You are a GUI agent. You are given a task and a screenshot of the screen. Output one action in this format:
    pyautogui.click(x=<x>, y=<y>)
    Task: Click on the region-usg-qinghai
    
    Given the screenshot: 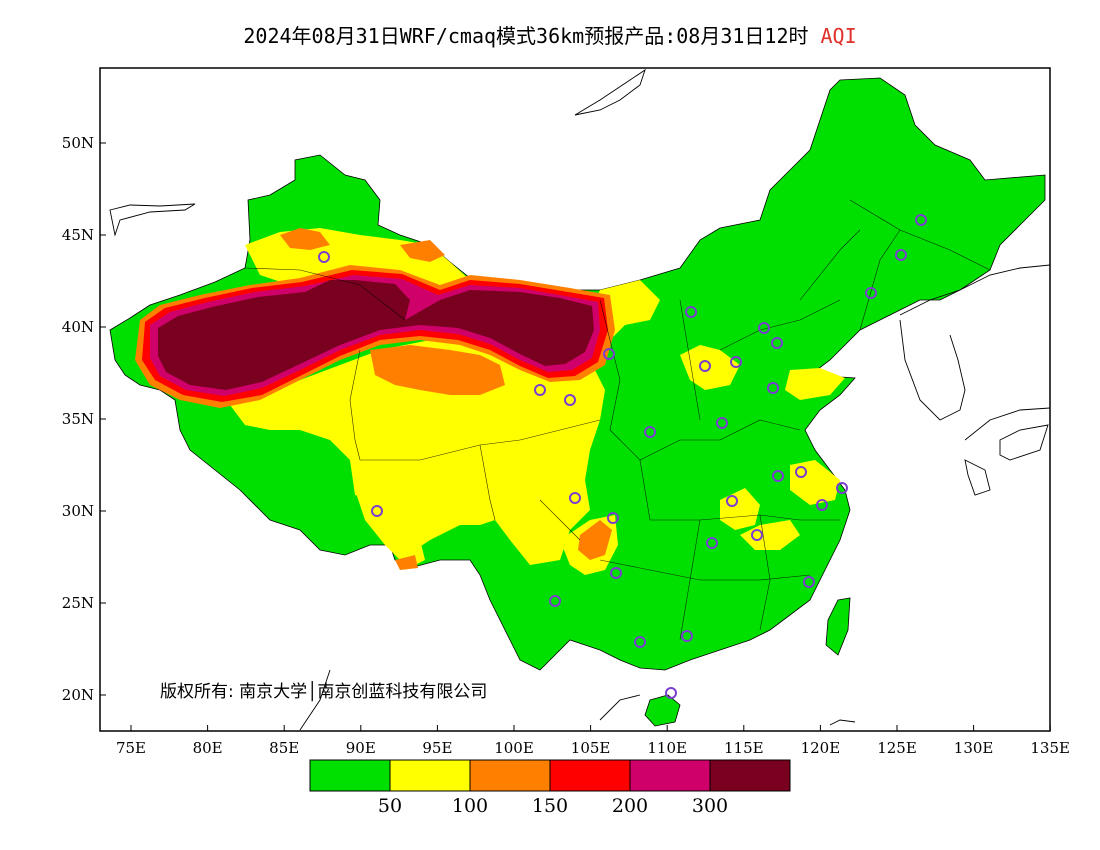 What is the action you would take?
    pyautogui.click(x=437, y=370)
    